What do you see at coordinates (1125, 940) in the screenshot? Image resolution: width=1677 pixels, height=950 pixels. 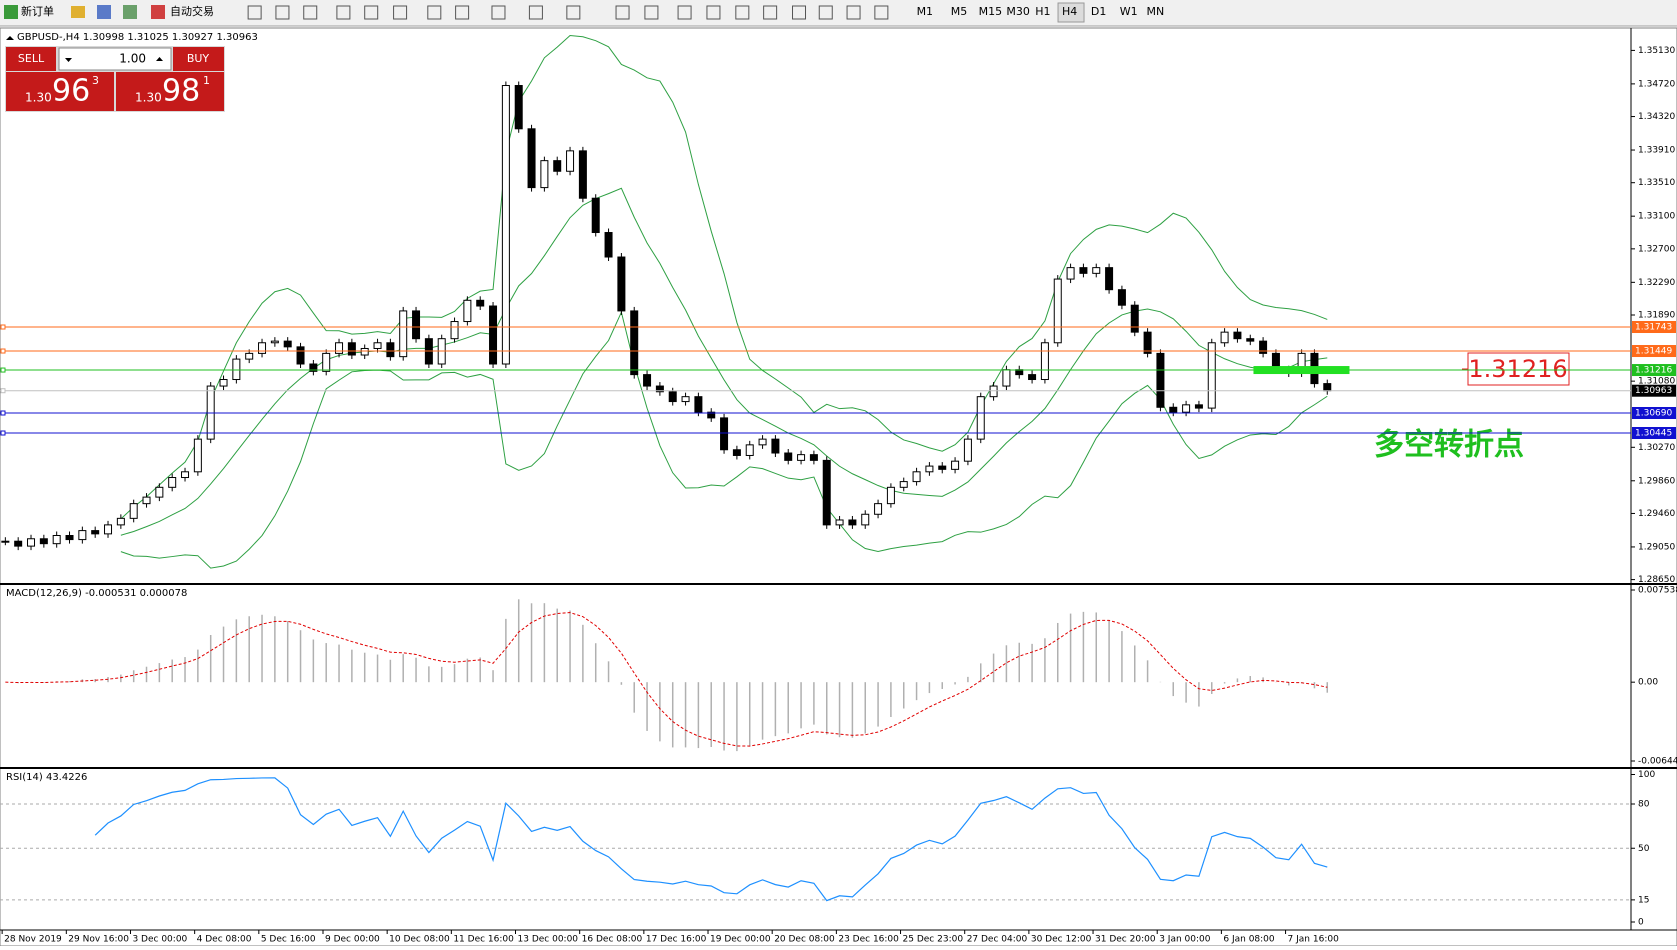 I see `date-label: 31 Dec 20:00` at bounding box center [1125, 940].